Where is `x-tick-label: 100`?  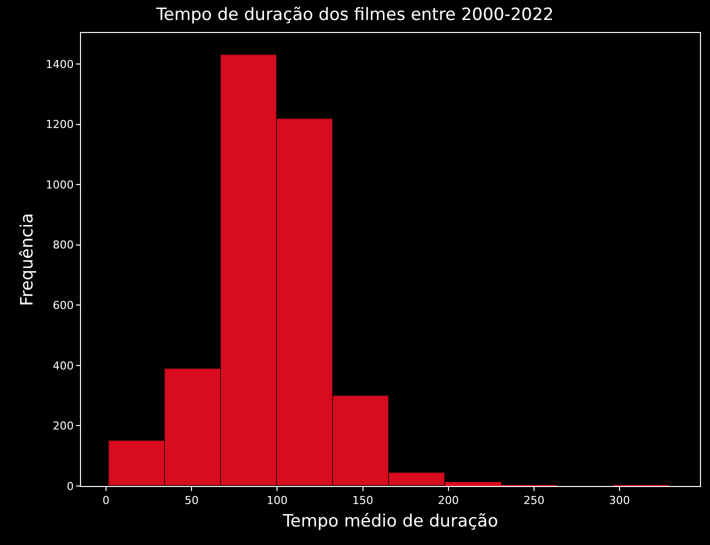
x-tick-label: 100 is located at coordinates (277, 501).